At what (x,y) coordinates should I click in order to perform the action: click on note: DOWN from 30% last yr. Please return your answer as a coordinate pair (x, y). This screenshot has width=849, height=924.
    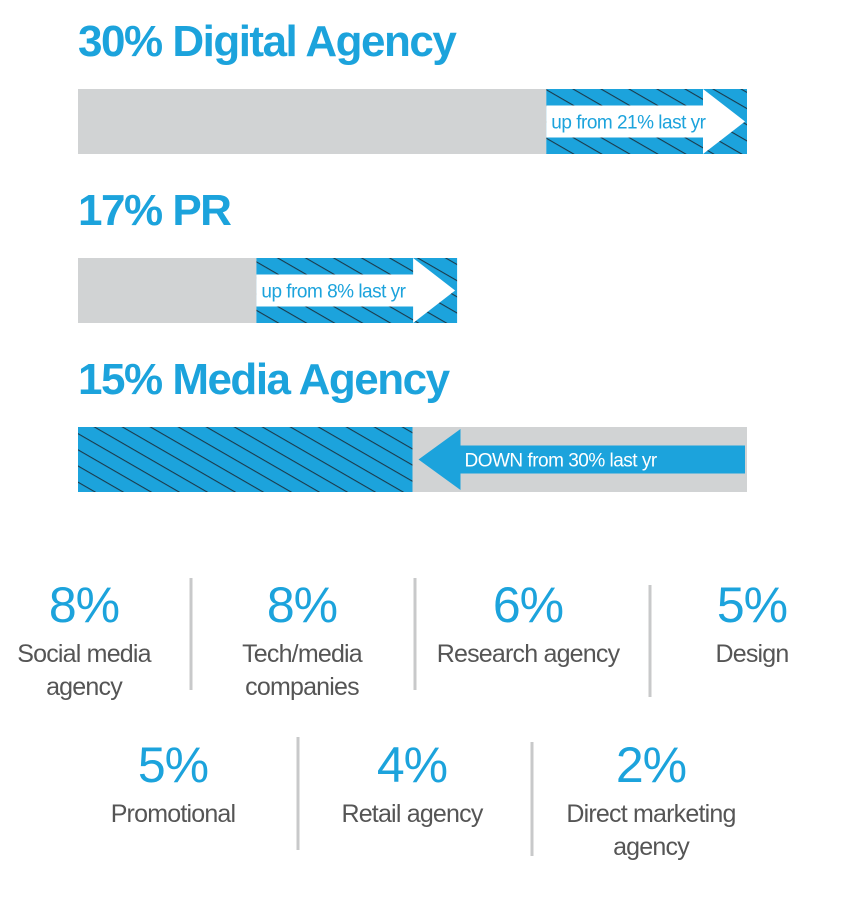
    Looking at the image, I should click on (561, 461).